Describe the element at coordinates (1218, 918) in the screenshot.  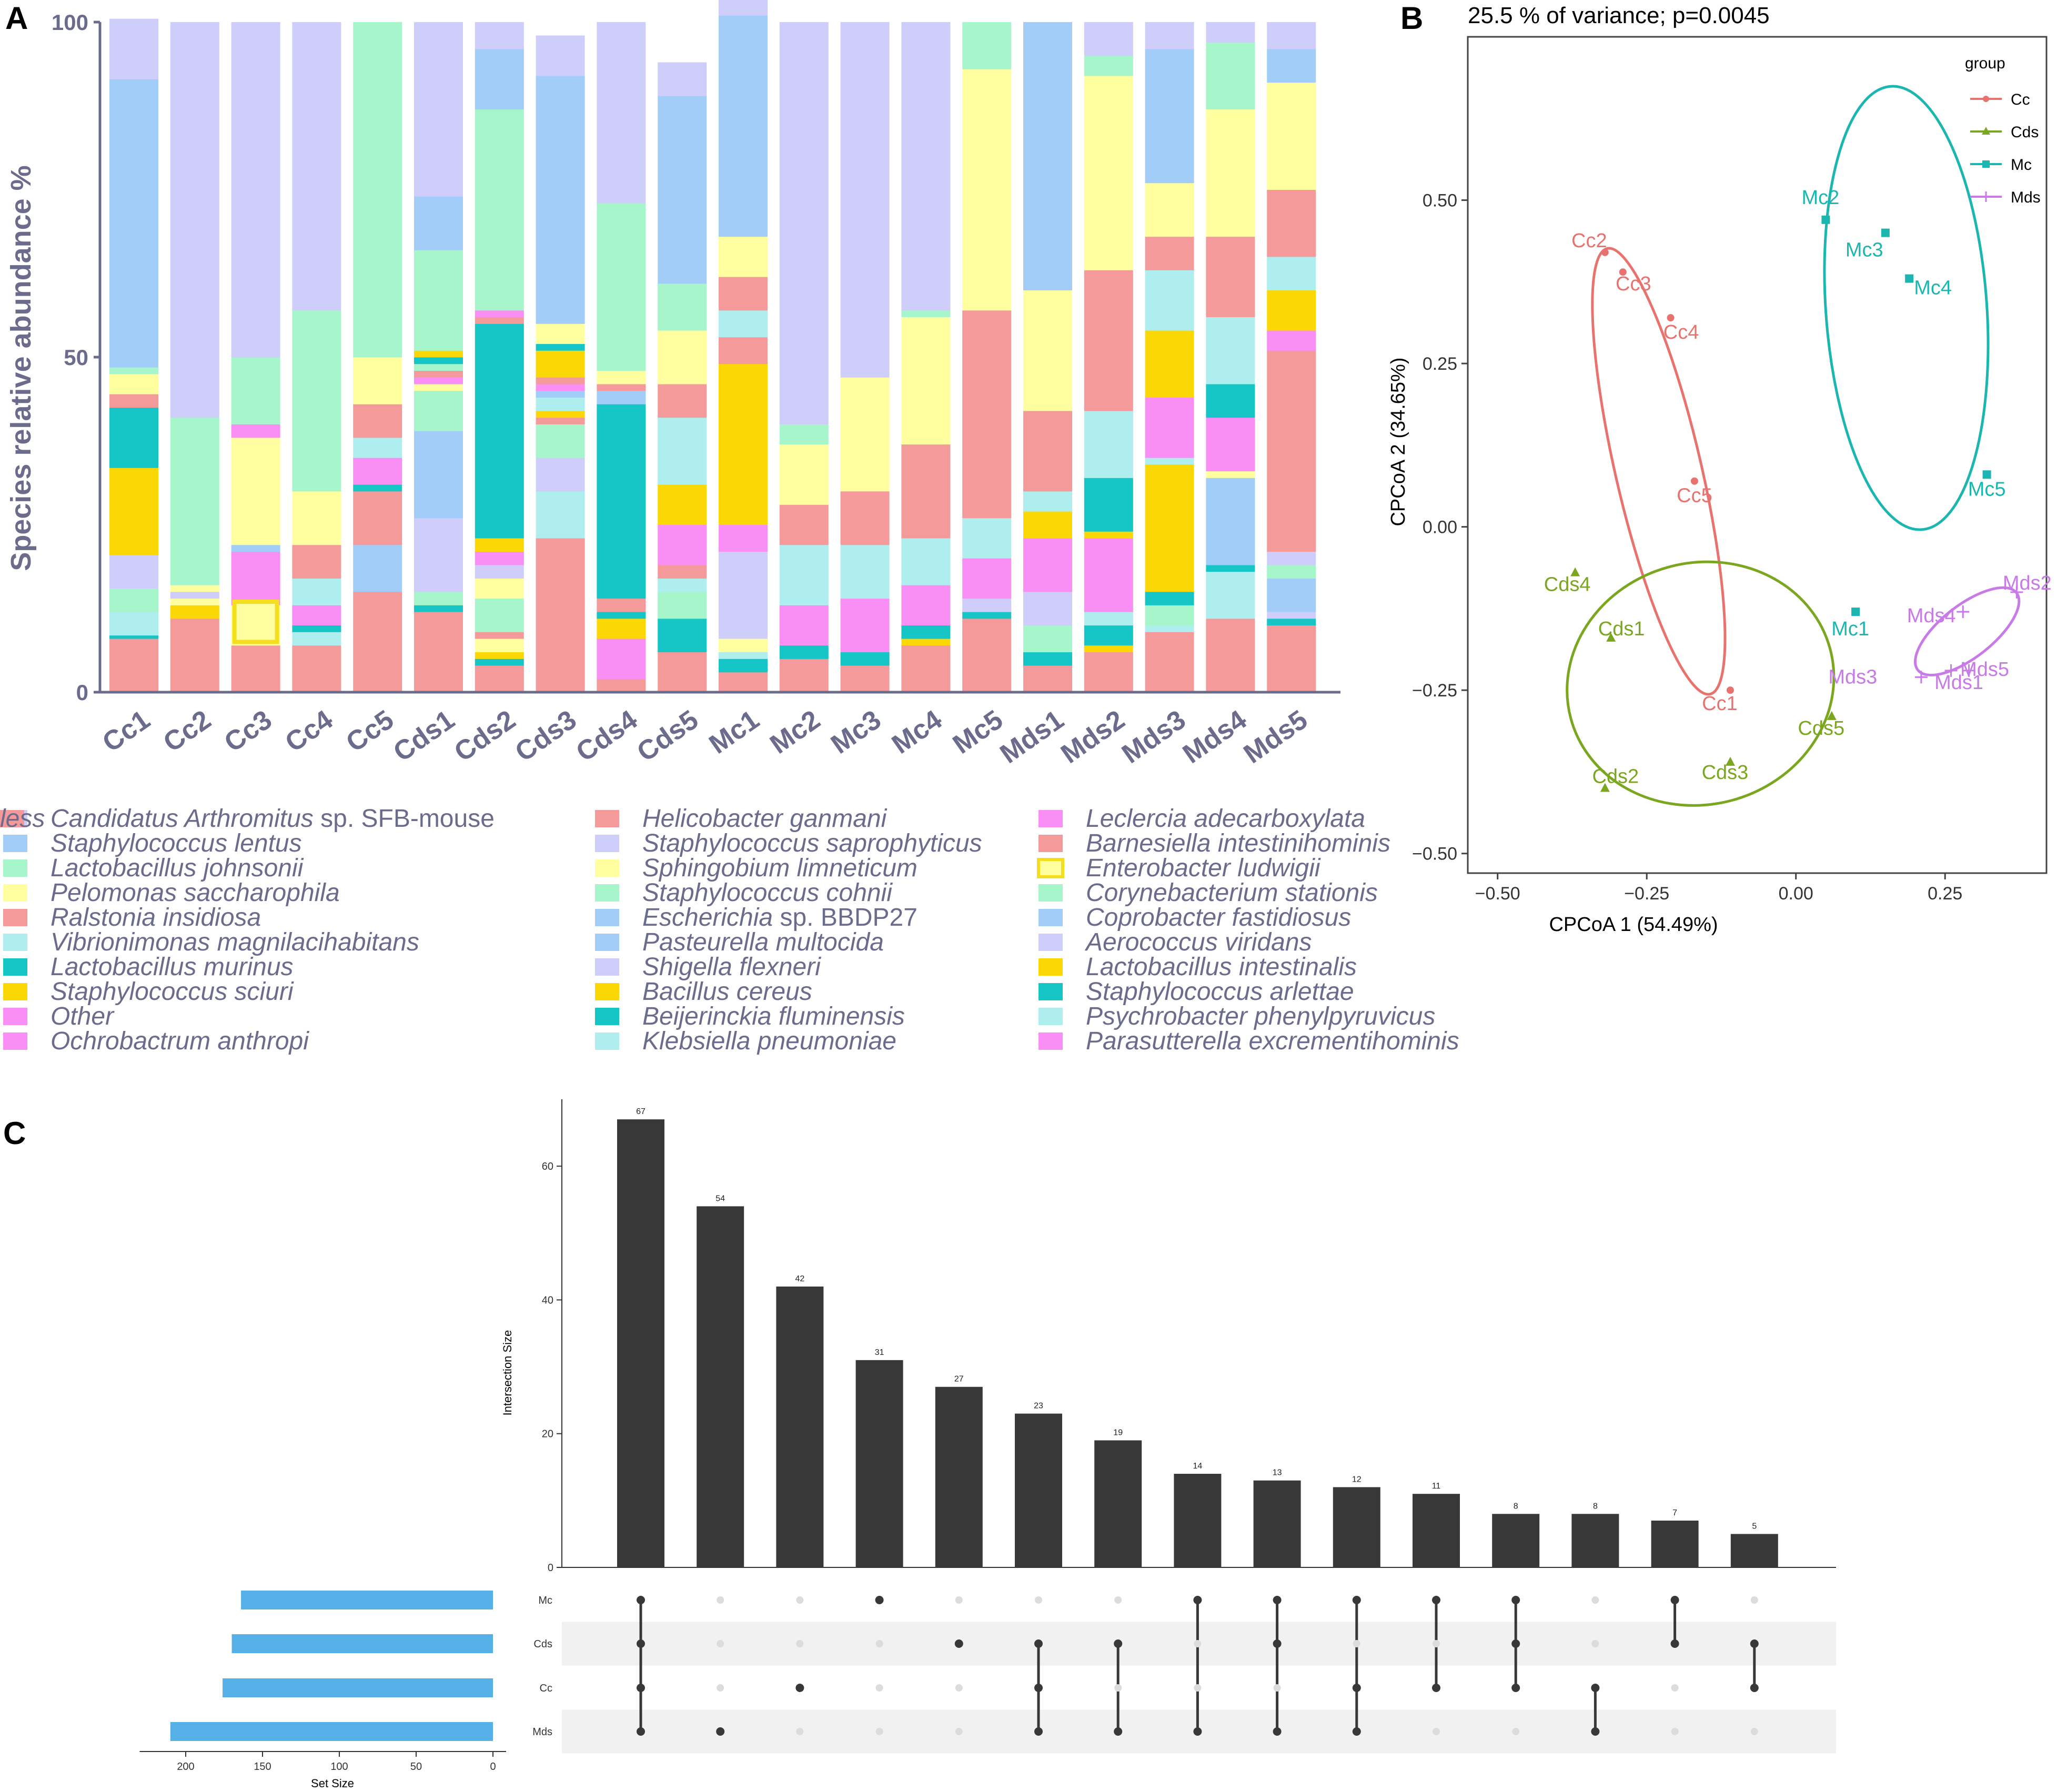
I see `legend-label: Coprobacter fastidiosus` at that location.